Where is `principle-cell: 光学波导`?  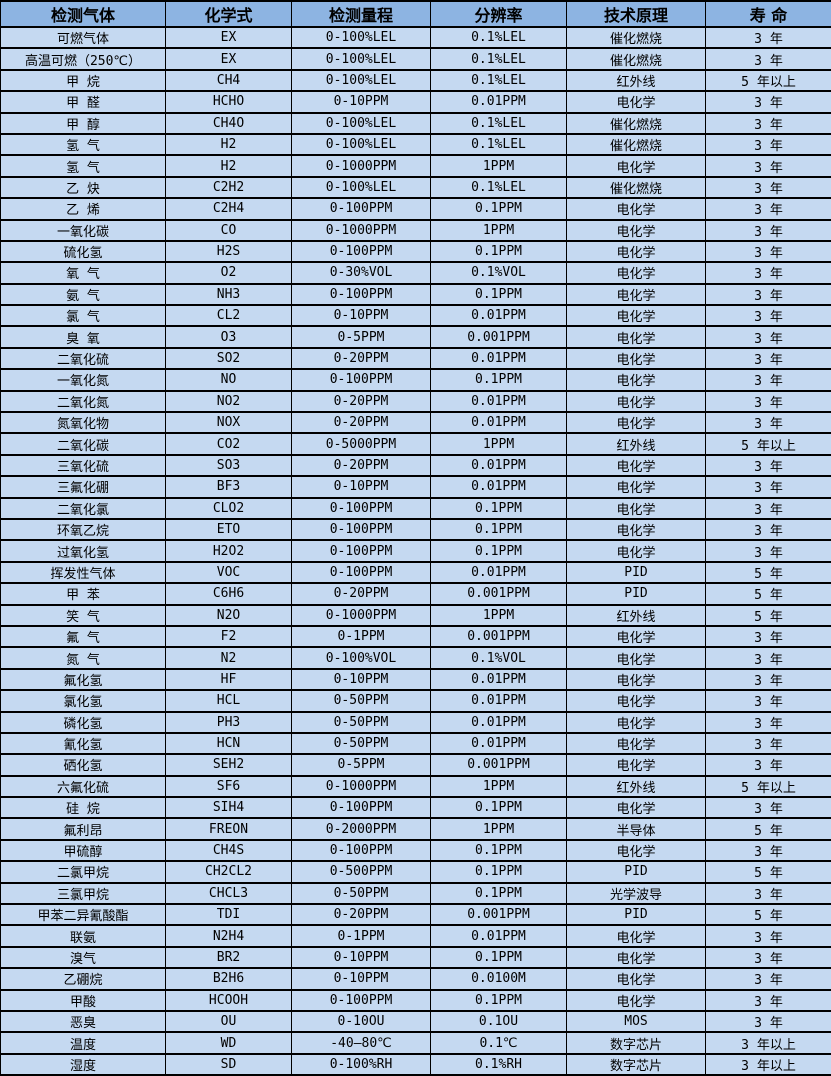
principle-cell: 光学波导 is located at coordinates (636, 893).